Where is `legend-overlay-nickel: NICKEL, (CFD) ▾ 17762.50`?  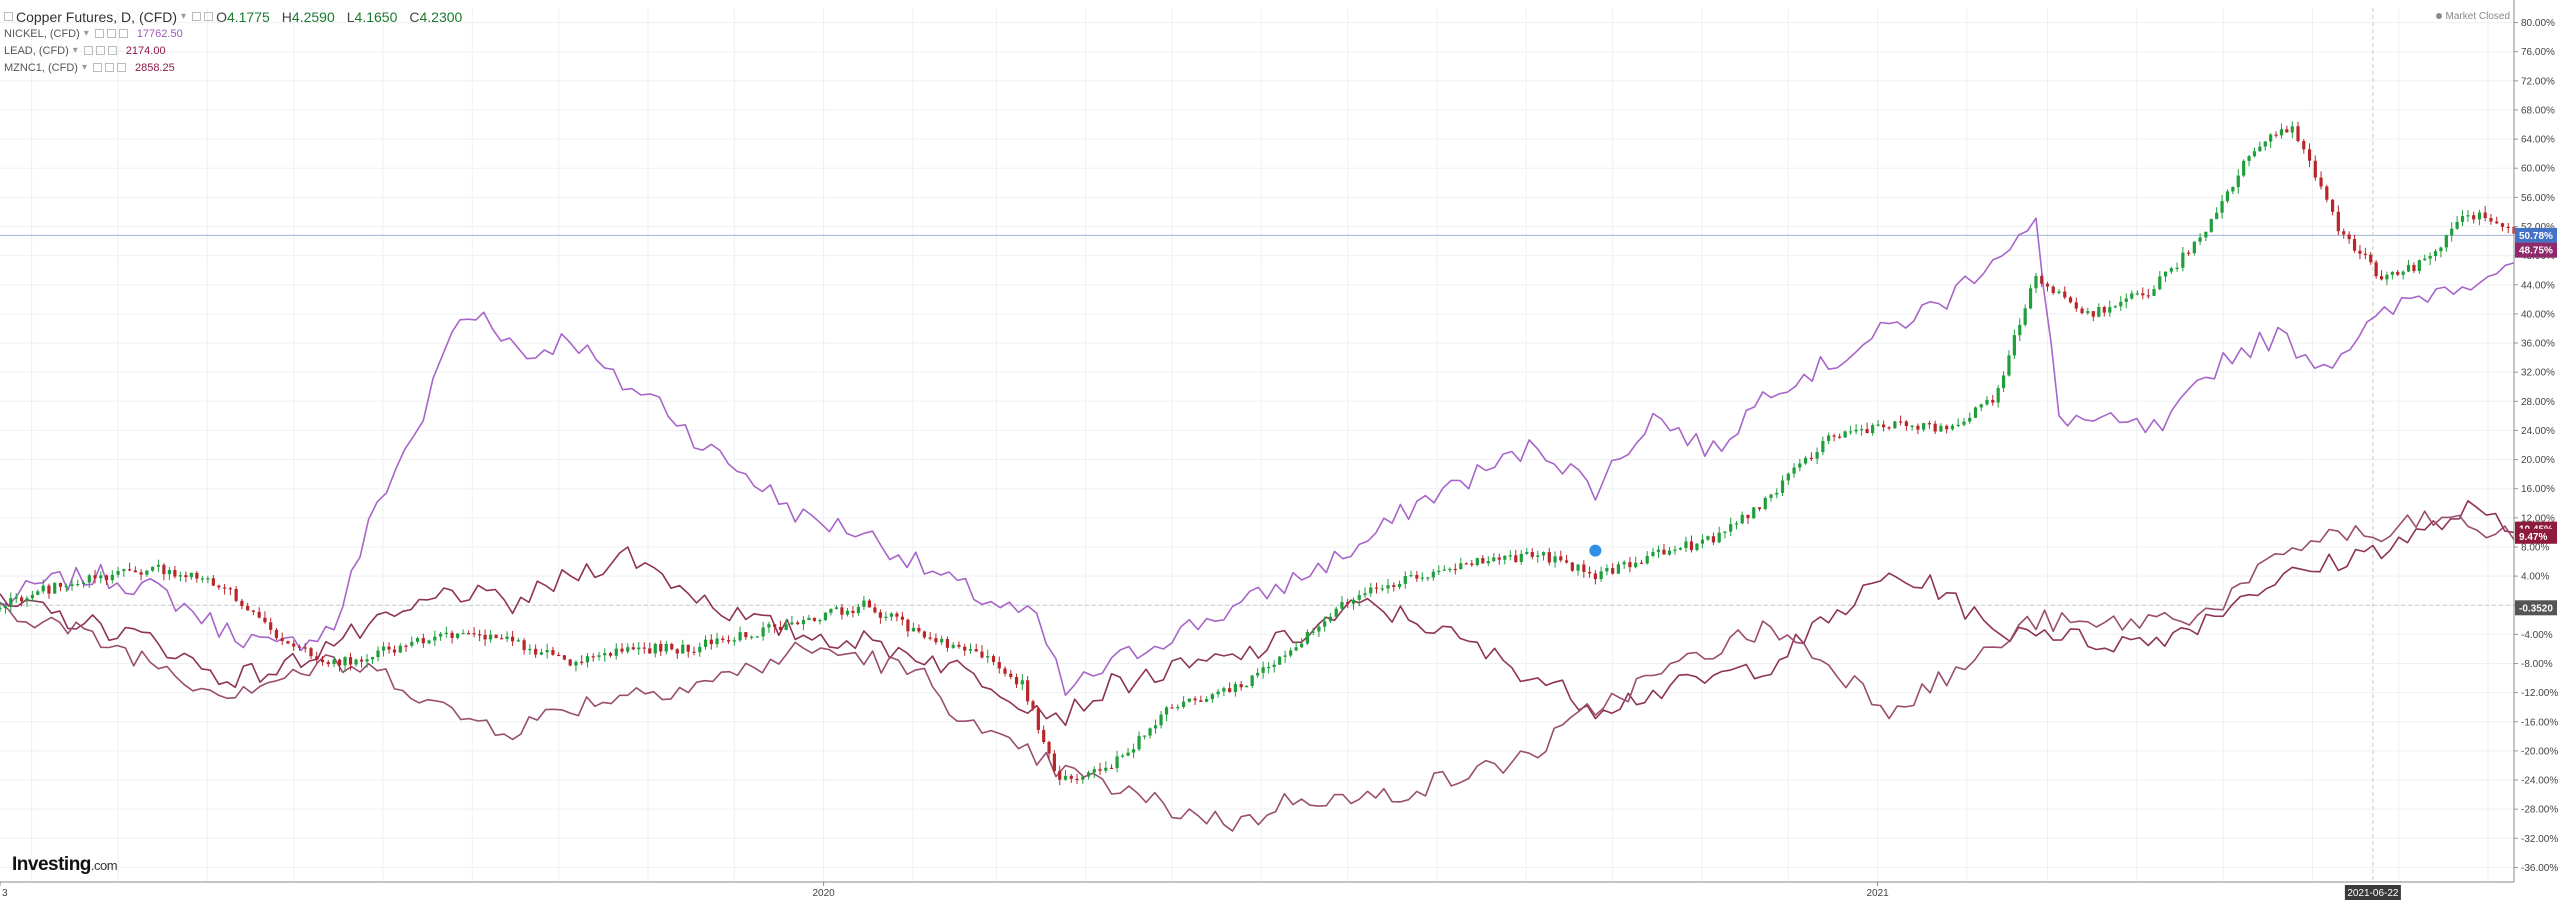
legend-overlay-nickel: NICKEL, (CFD) ▾ 17762.50 is located at coordinates (239, 33).